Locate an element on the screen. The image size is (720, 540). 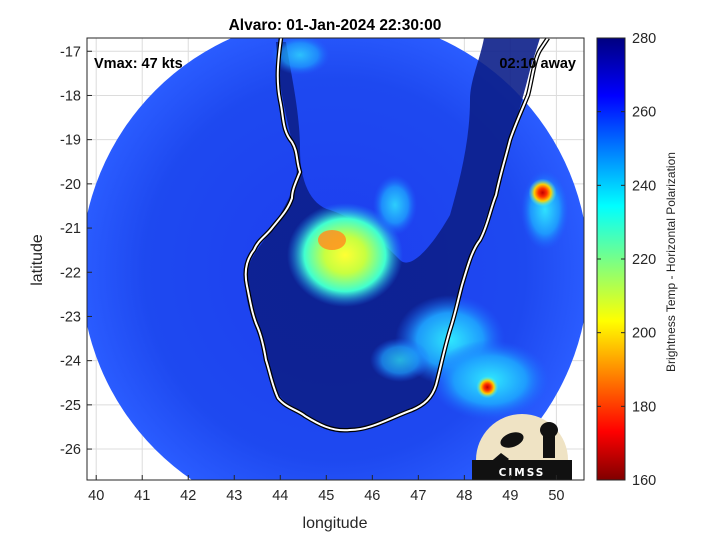
colorbar-ticks: 280 260 240 220 200 180 160 is located at coordinates (626, 260).